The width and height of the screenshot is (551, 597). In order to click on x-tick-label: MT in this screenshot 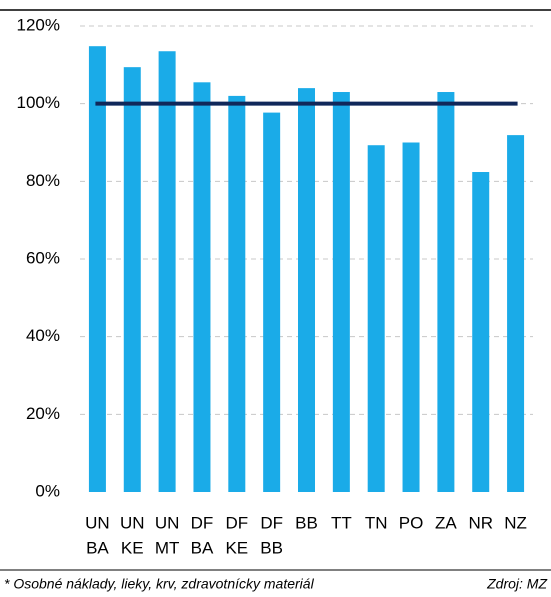, I will do `click(167, 547)`.